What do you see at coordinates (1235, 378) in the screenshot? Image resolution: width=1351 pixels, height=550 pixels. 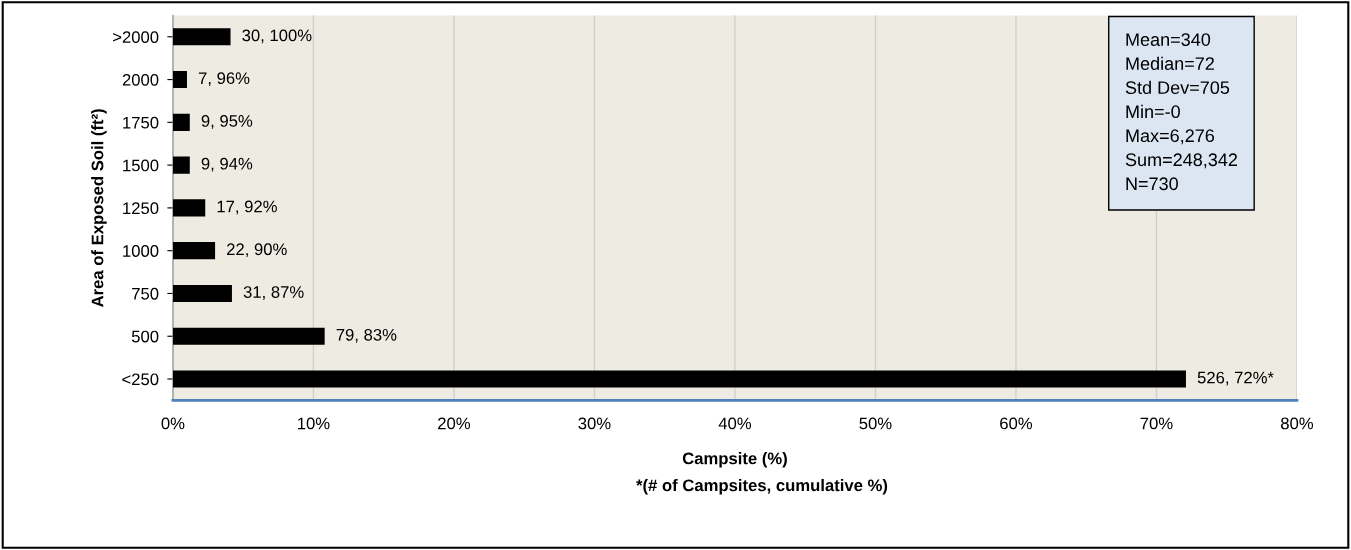 I see `annotation: 526, 72%*` at bounding box center [1235, 378].